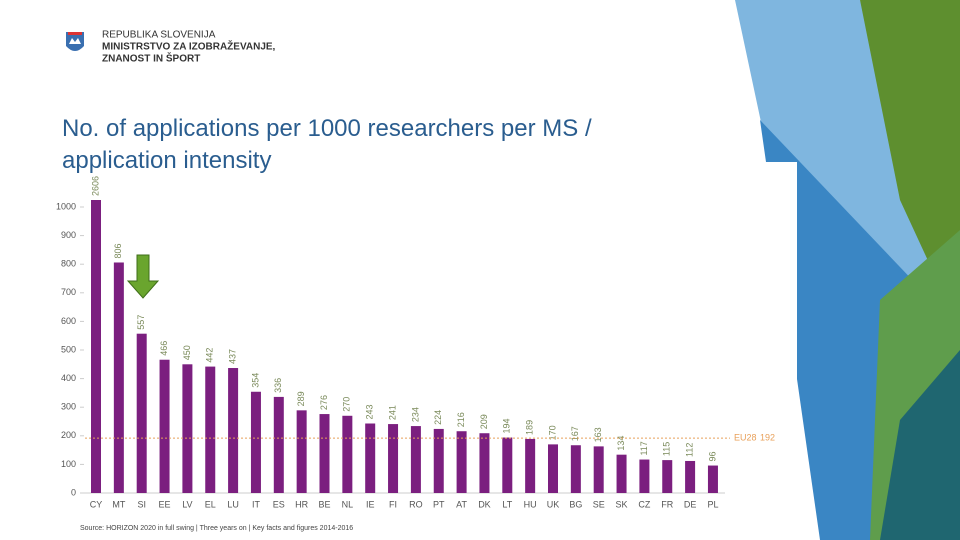  I want to click on value-label: 209, so click(484, 421).